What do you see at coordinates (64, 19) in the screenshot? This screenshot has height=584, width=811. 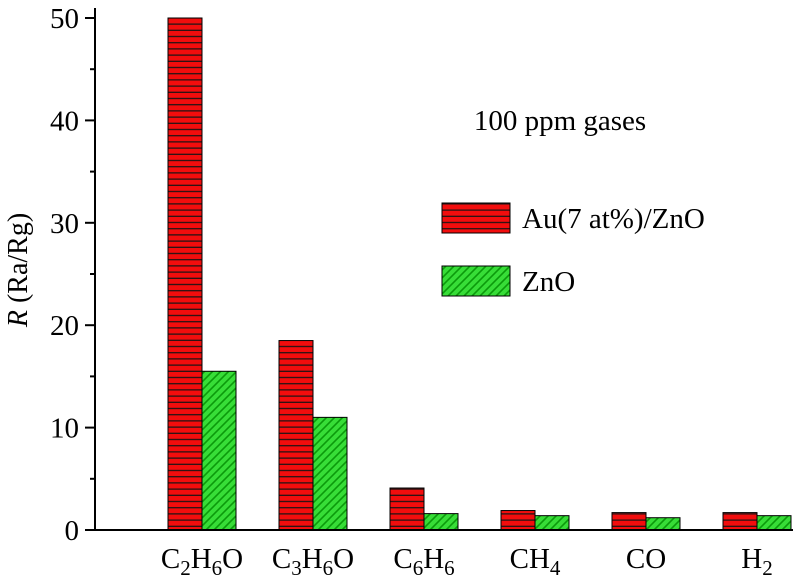 I see `y-tick-label: 50` at bounding box center [64, 19].